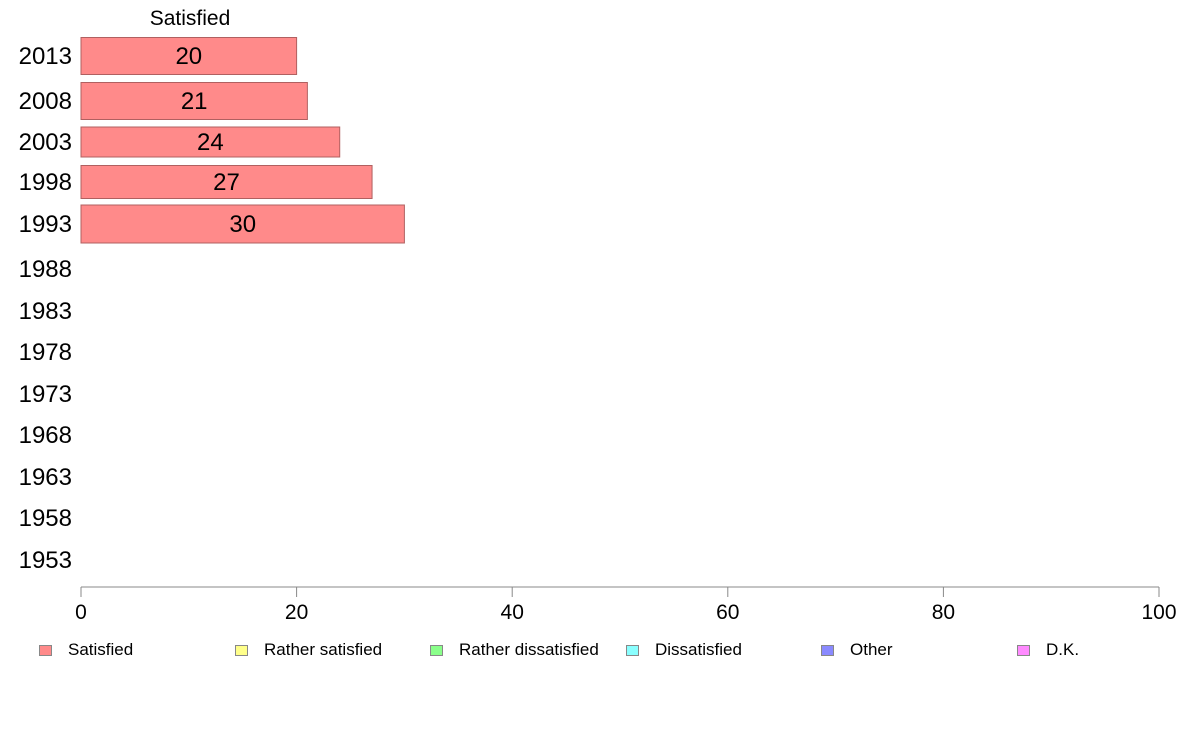 Image resolution: width=1188 pixels, height=736 pixels. I want to click on legend-label: Dissatisfied, so click(698, 649).